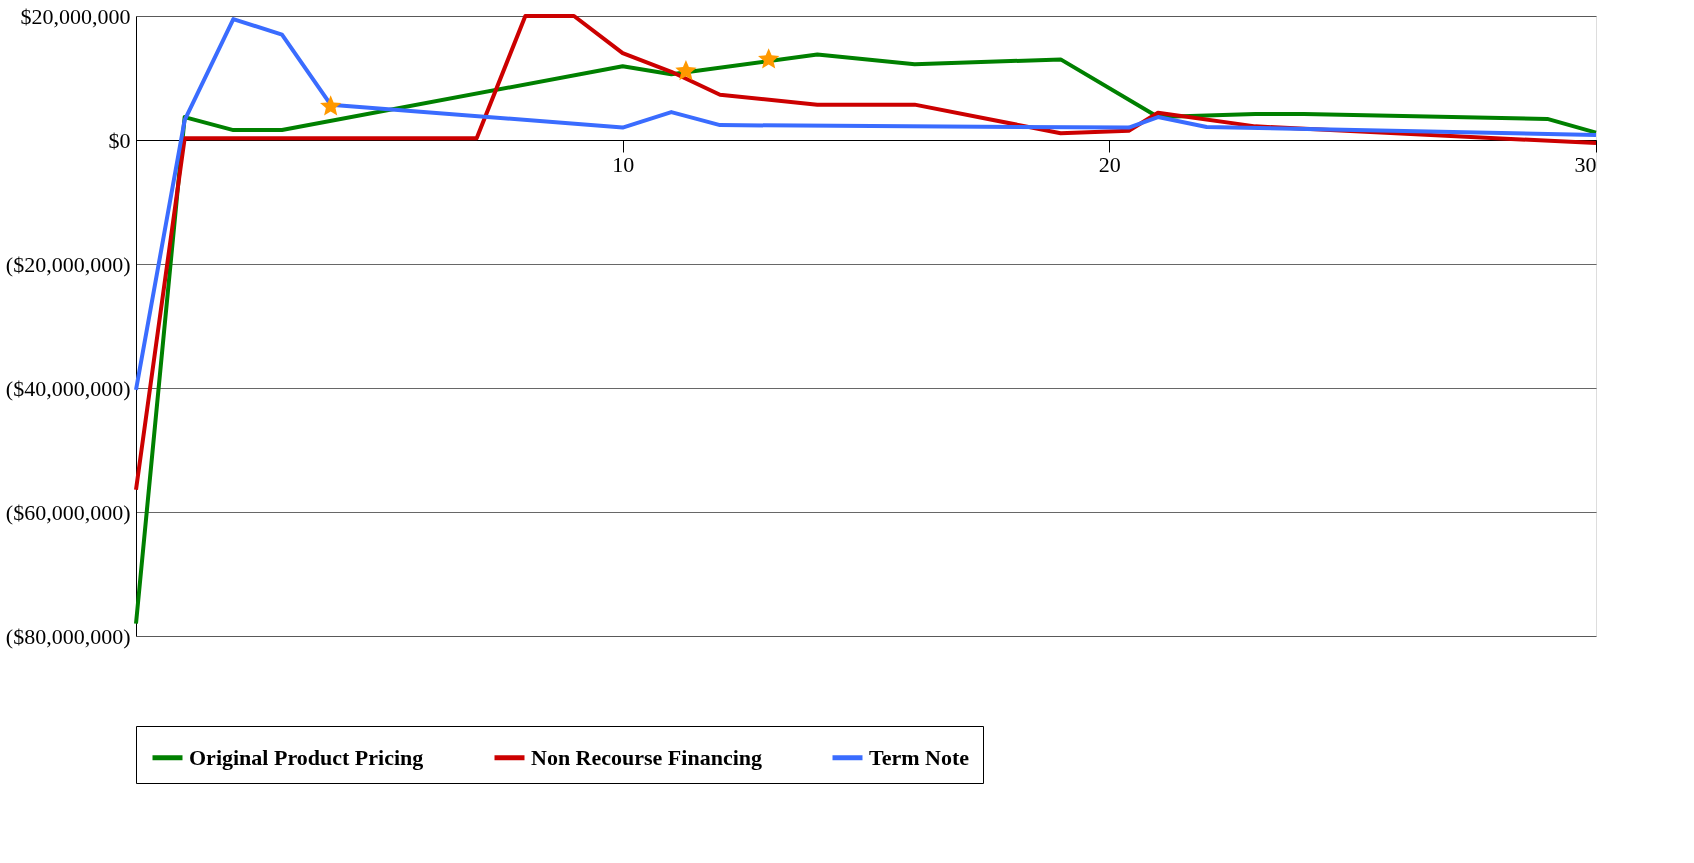 This screenshot has height=863, width=1694. What do you see at coordinates (75, 16) in the screenshot?
I see `y-tick-label: $20,000,000` at bounding box center [75, 16].